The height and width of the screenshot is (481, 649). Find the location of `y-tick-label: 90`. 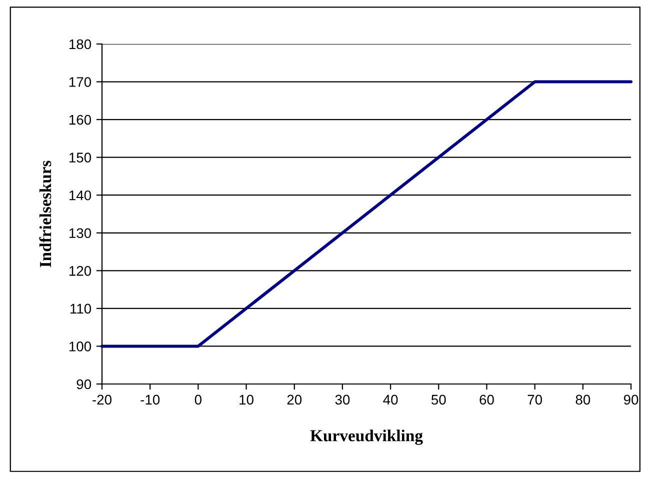

y-tick-label: 90 is located at coordinates (84, 384).